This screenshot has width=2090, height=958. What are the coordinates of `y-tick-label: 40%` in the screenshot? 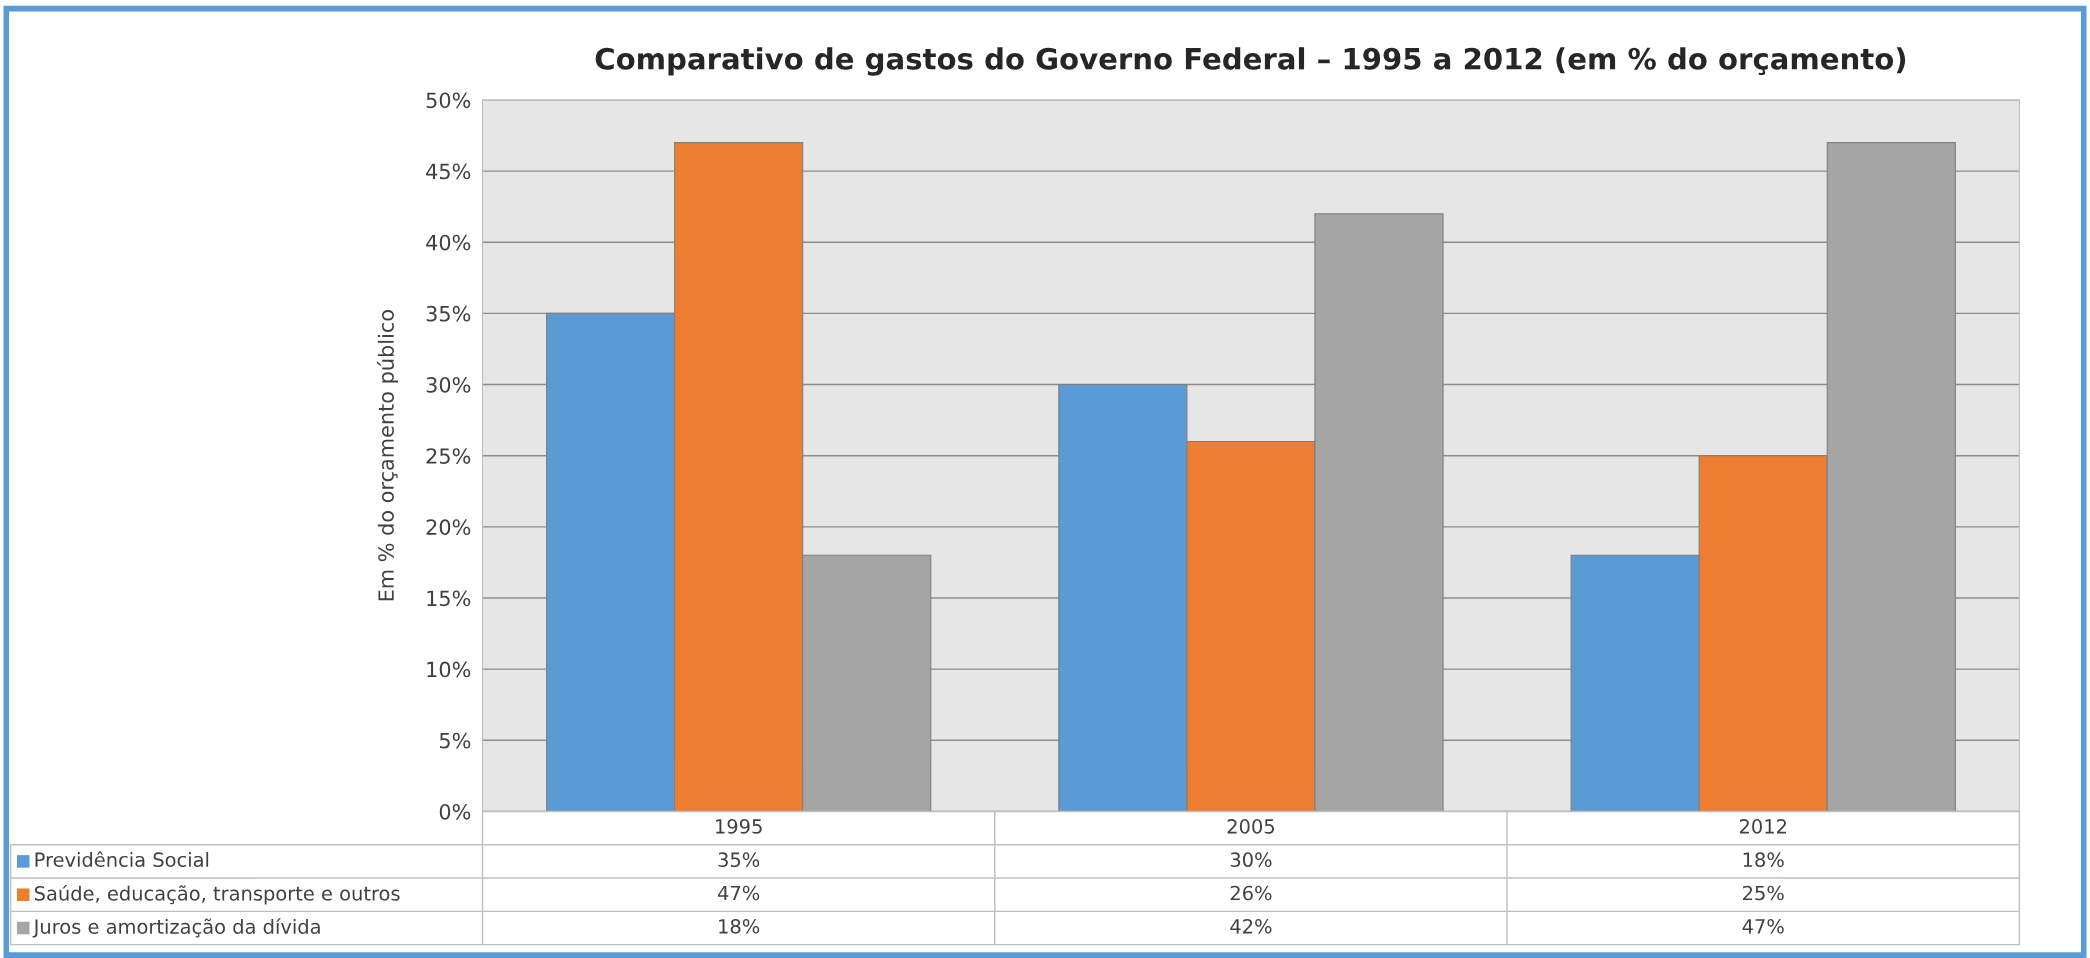 It's located at (448, 242).